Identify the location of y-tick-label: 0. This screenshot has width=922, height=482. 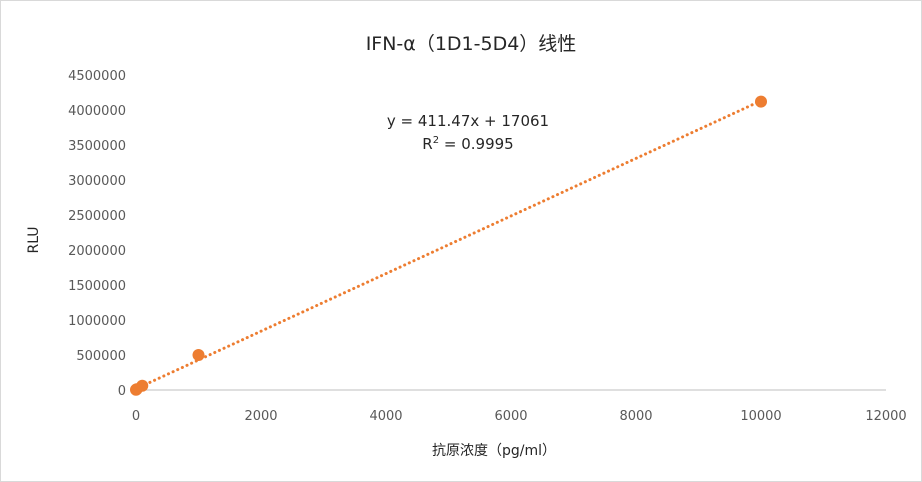
(122, 391).